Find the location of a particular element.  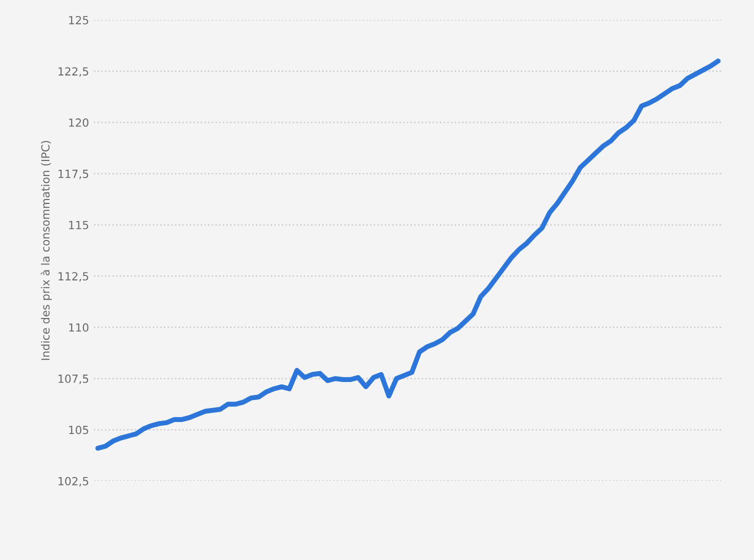

y-tick-label: 122,5 is located at coordinates (73, 72).